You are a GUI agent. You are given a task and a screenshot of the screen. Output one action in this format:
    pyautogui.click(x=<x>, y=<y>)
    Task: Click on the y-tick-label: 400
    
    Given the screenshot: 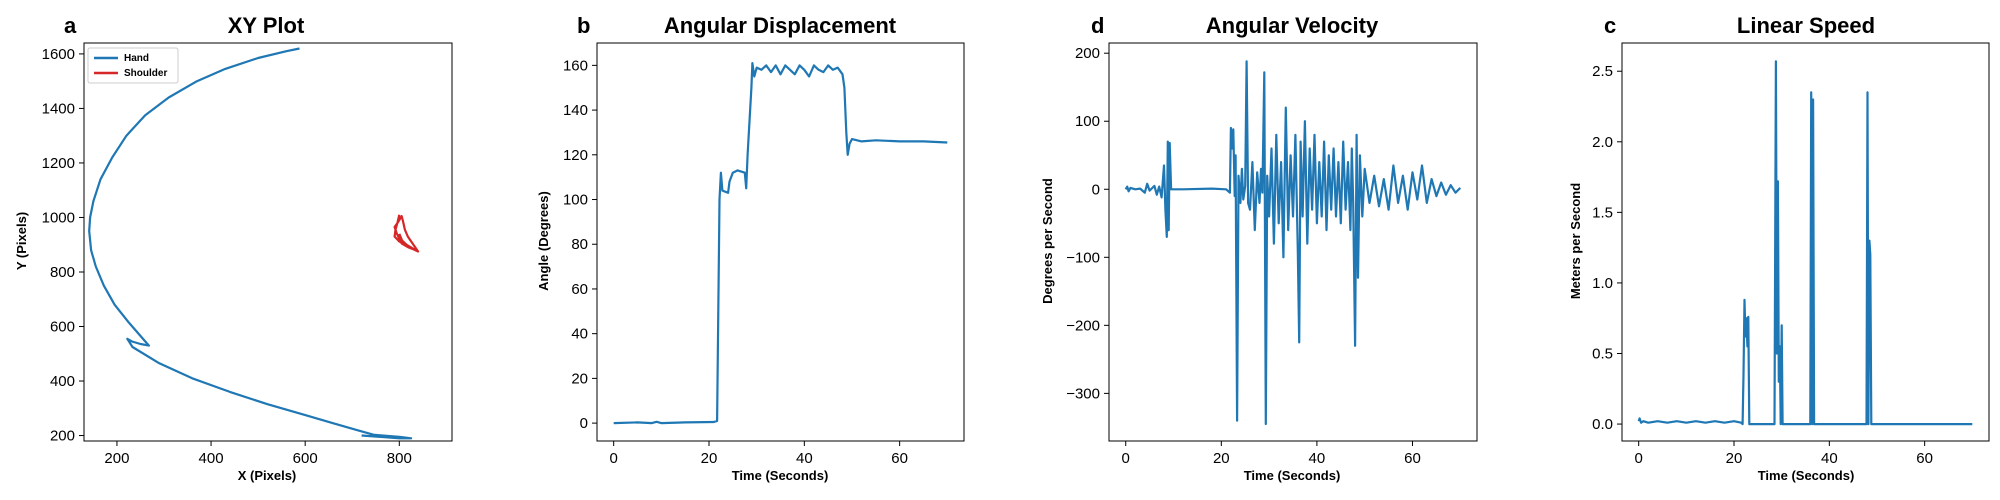 What is the action you would take?
    pyautogui.click(x=62, y=381)
    